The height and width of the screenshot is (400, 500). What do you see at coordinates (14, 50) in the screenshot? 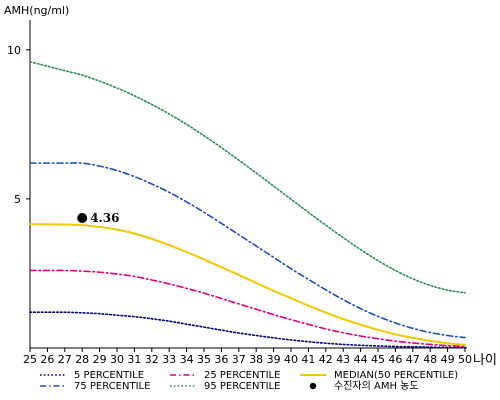
I see `y-tick-label: 10` at bounding box center [14, 50].